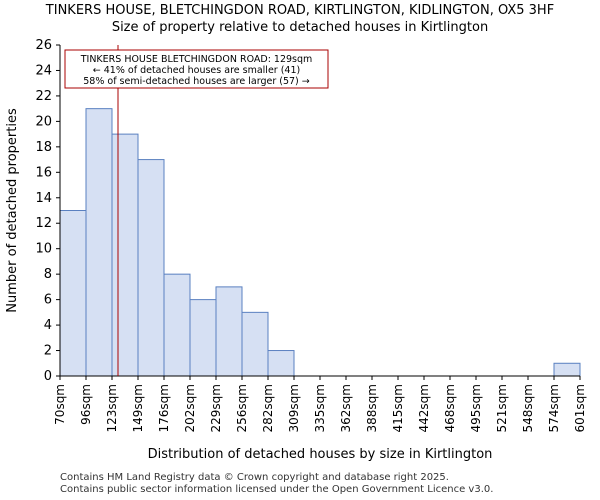 This screenshot has width=600, height=500. What do you see at coordinates (48, 300) in the screenshot?
I see `y-tick-label: 6` at bounding box center [48, 300].